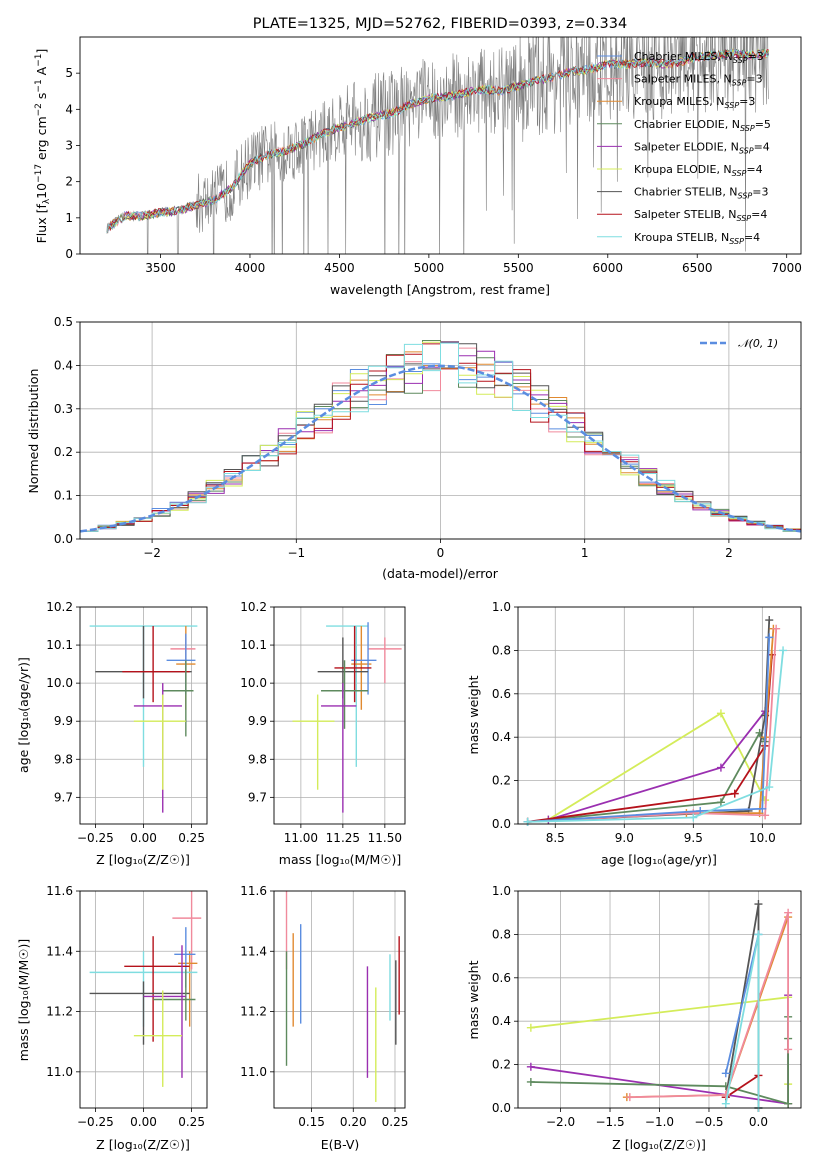 The image size is (819, 1170). Describe the element at coordinates (624, 838) in the screenshot. I see `massweight-vs-age-xtick-label: 9.0` at that location.